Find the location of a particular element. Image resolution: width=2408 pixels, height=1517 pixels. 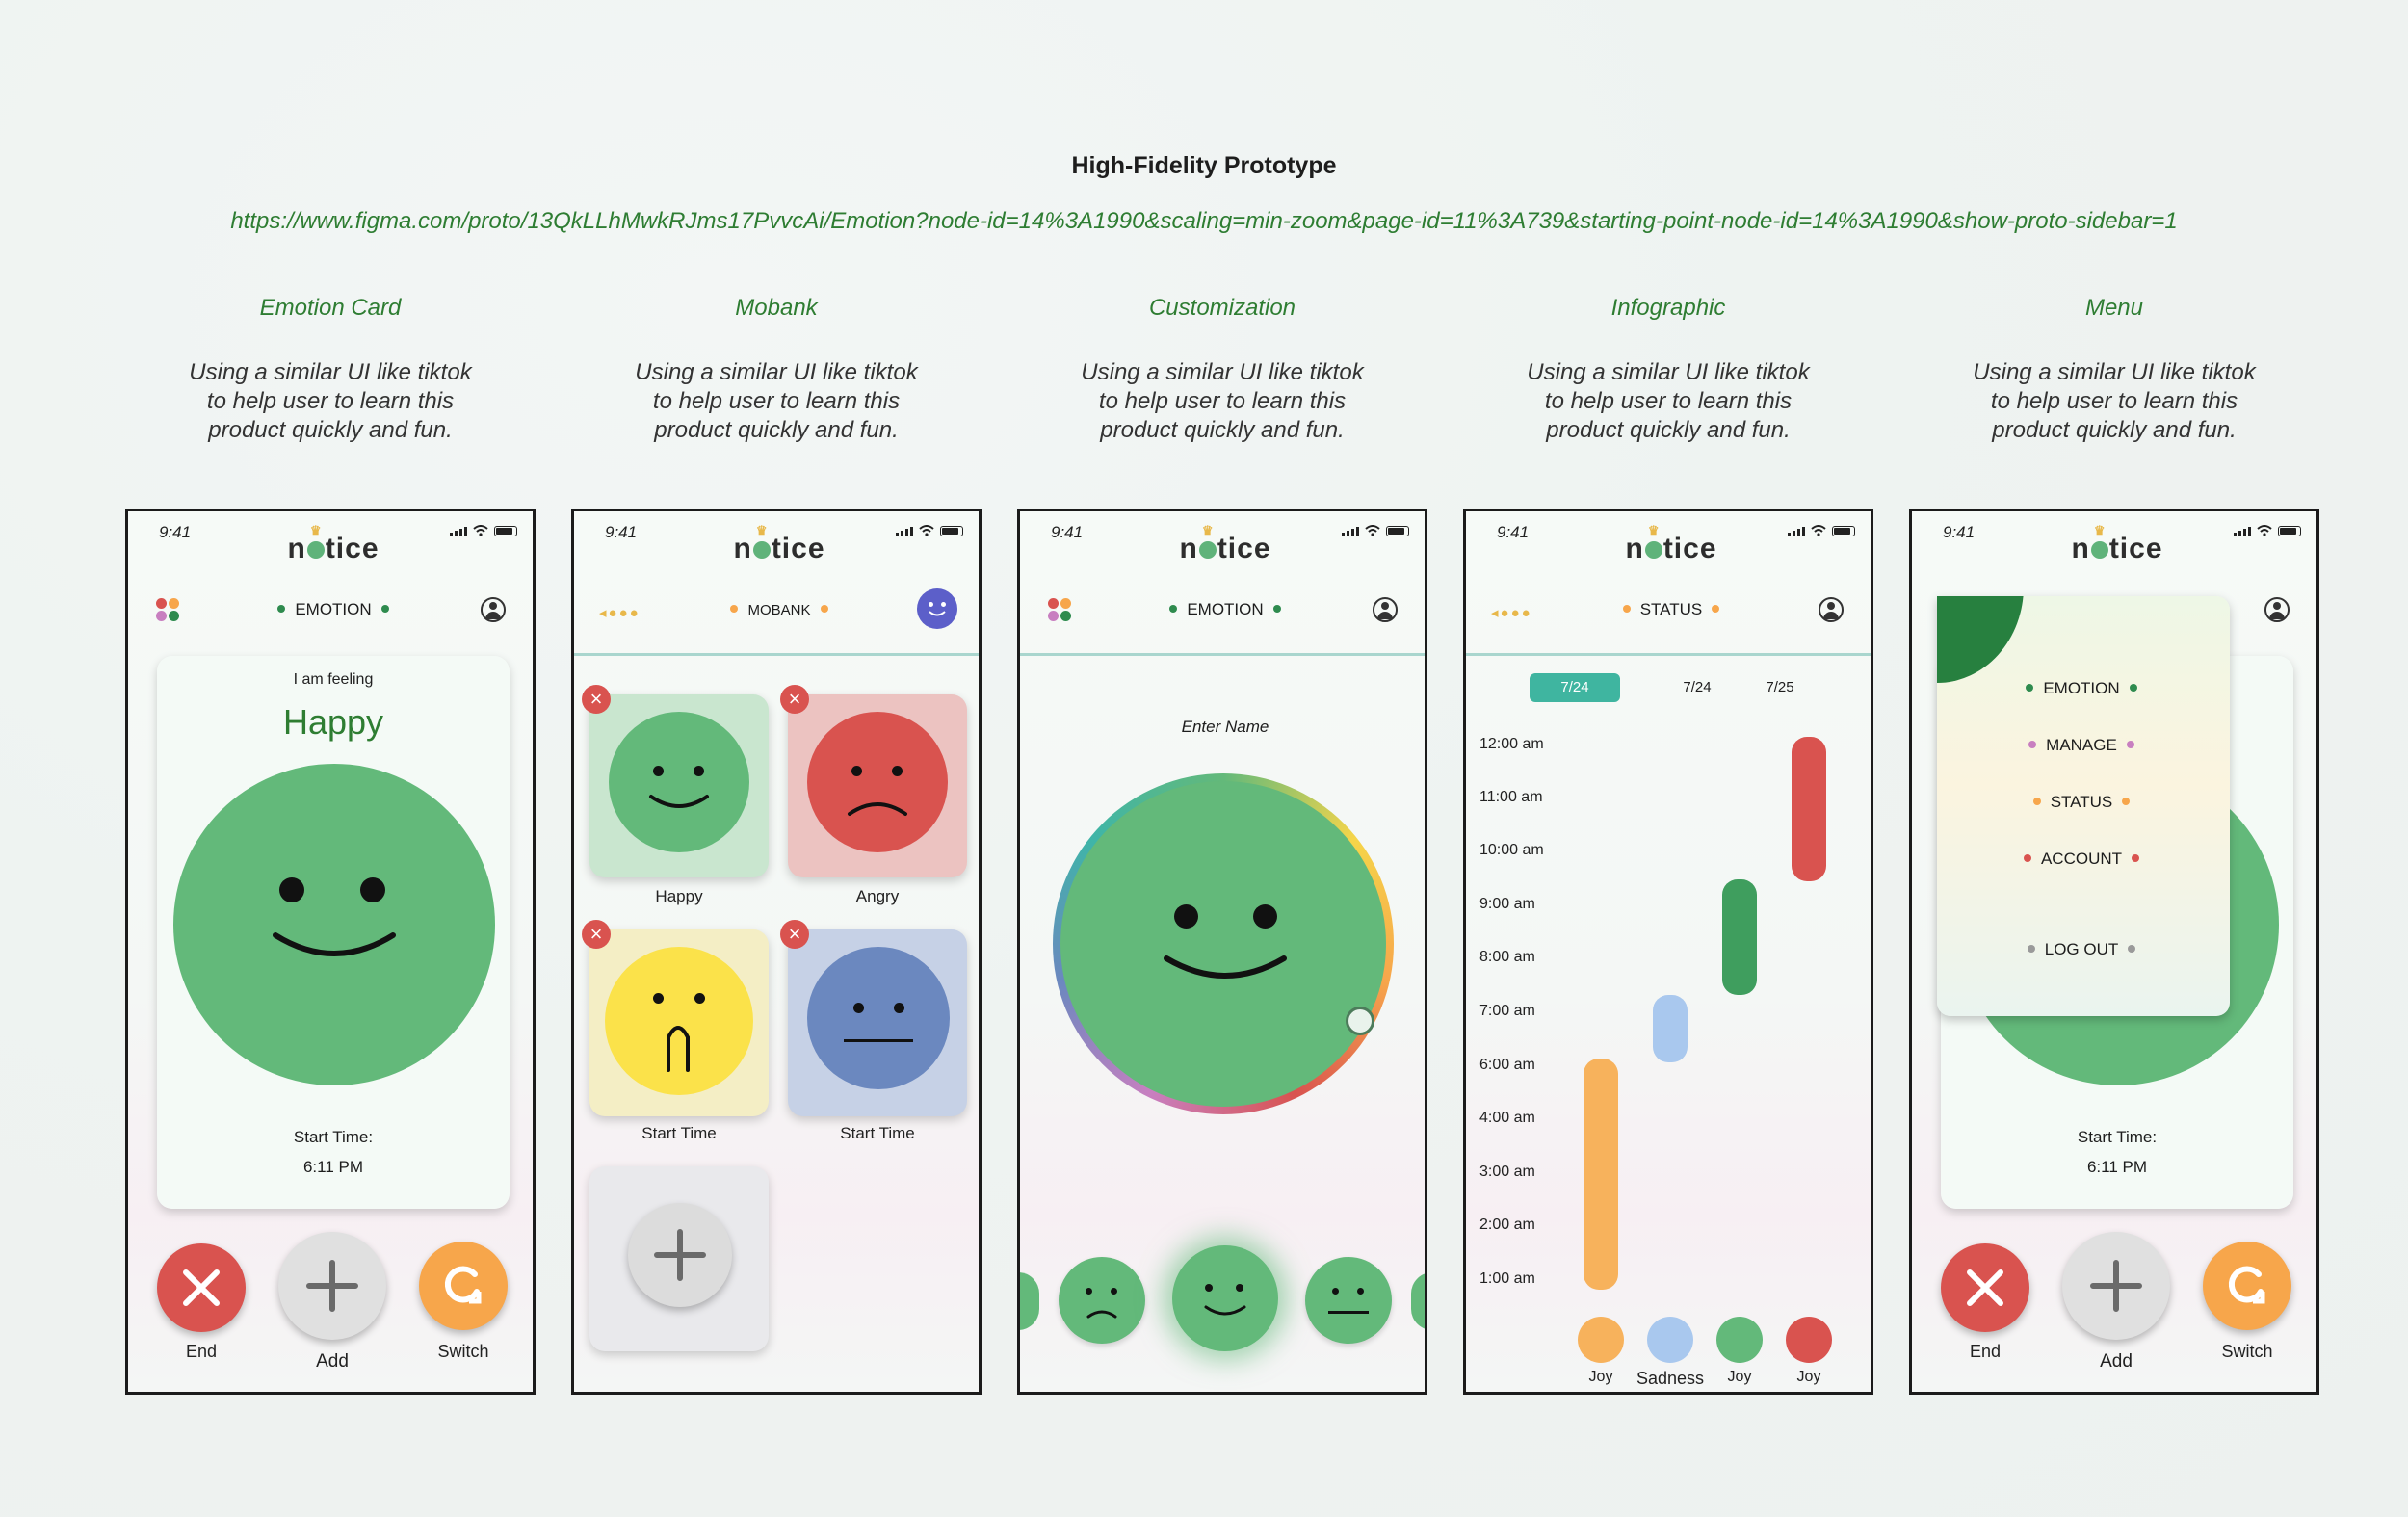

status-time: 9:41 is located at coordinates (175, 532).